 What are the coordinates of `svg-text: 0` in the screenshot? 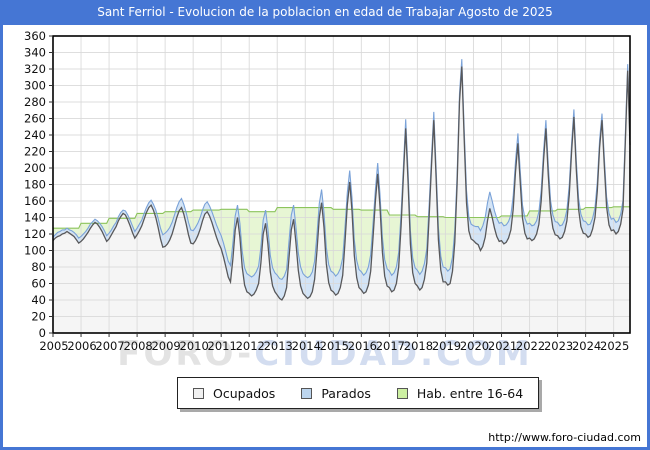 It's located at (42, 333).